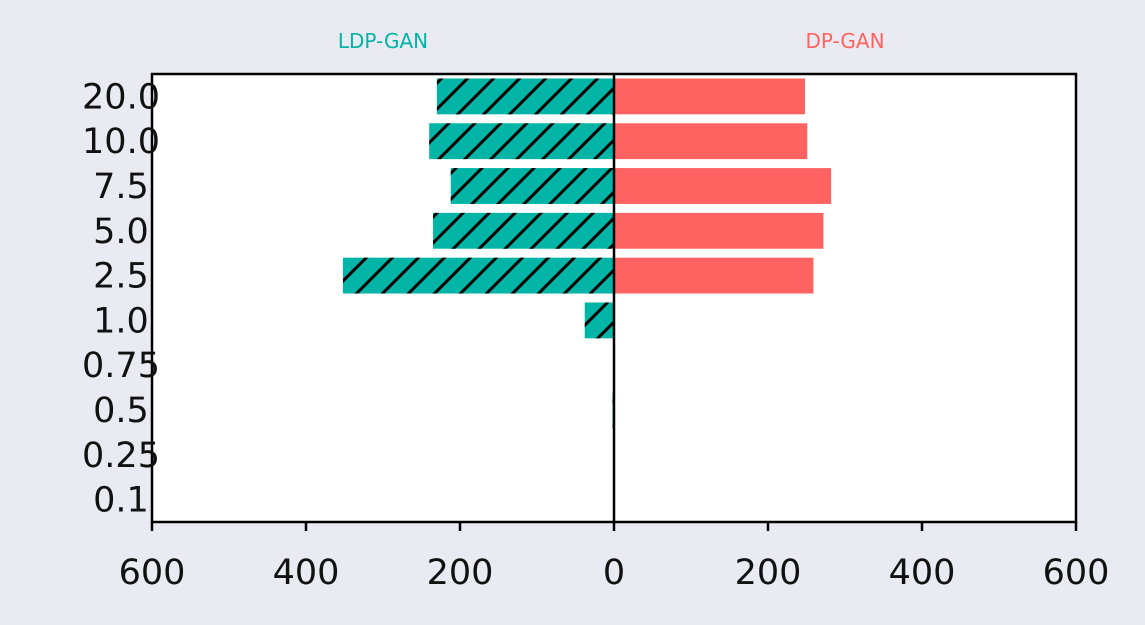 This screenshot has height=625, width=1145. What do you see at coordinates (614, 573) in the screenshot?
I see `x-tick-label: 0` at bounding box center [614, 573].